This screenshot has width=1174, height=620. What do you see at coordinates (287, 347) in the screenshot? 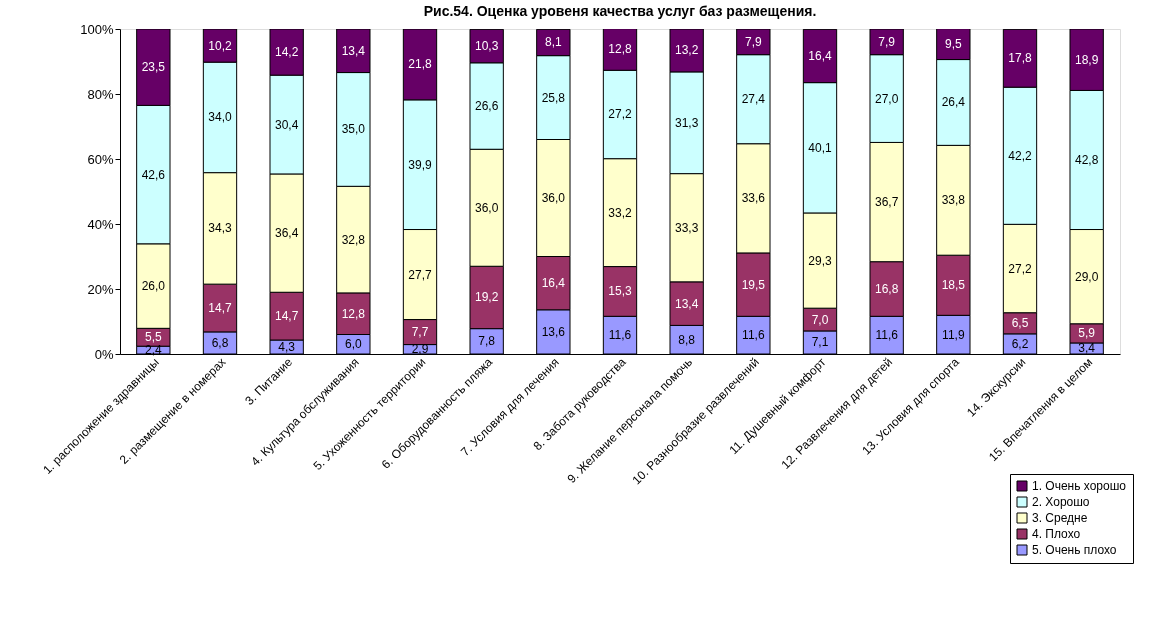
I see `data-label: 4,3` at bounding box center [287, 347].